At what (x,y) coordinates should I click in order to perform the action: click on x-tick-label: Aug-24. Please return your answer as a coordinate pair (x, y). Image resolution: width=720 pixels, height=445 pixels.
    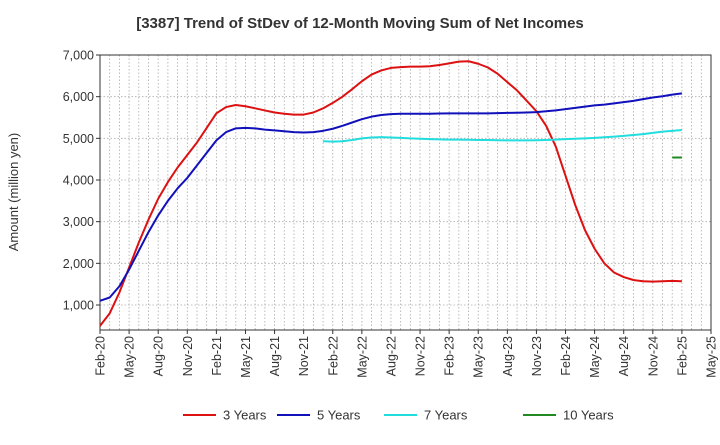
    Looking at the image, I should click on (624, 356).